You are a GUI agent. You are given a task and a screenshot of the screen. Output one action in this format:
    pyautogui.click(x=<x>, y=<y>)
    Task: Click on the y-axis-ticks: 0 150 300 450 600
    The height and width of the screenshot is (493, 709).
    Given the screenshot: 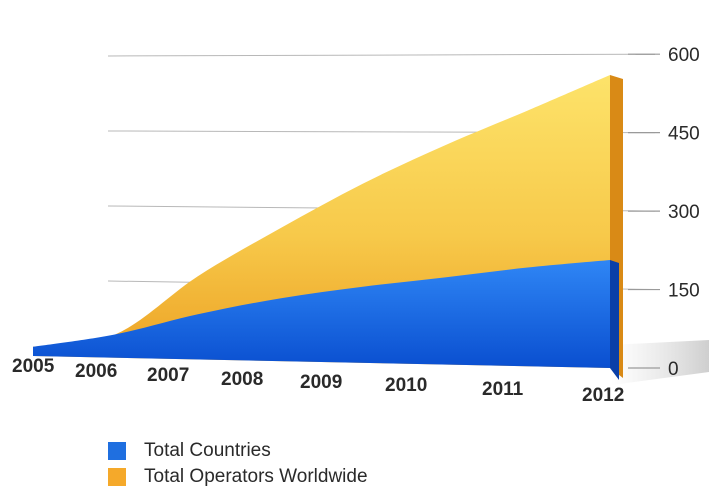 What is the action you would take?
    pyautogui.click(x=664, y=212)
    